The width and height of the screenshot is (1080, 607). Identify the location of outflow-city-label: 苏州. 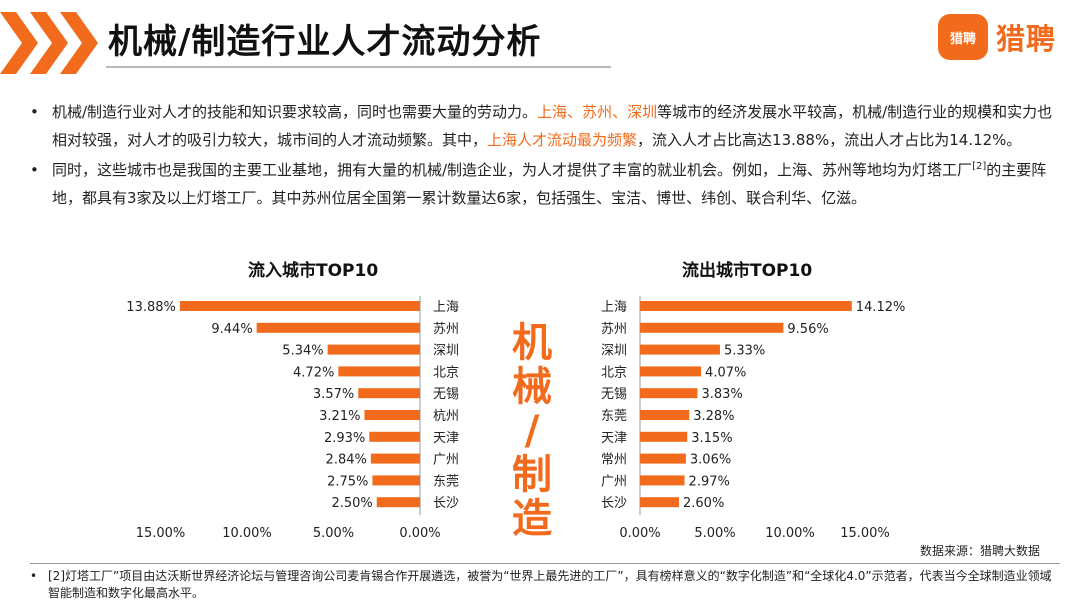
(614, 329).